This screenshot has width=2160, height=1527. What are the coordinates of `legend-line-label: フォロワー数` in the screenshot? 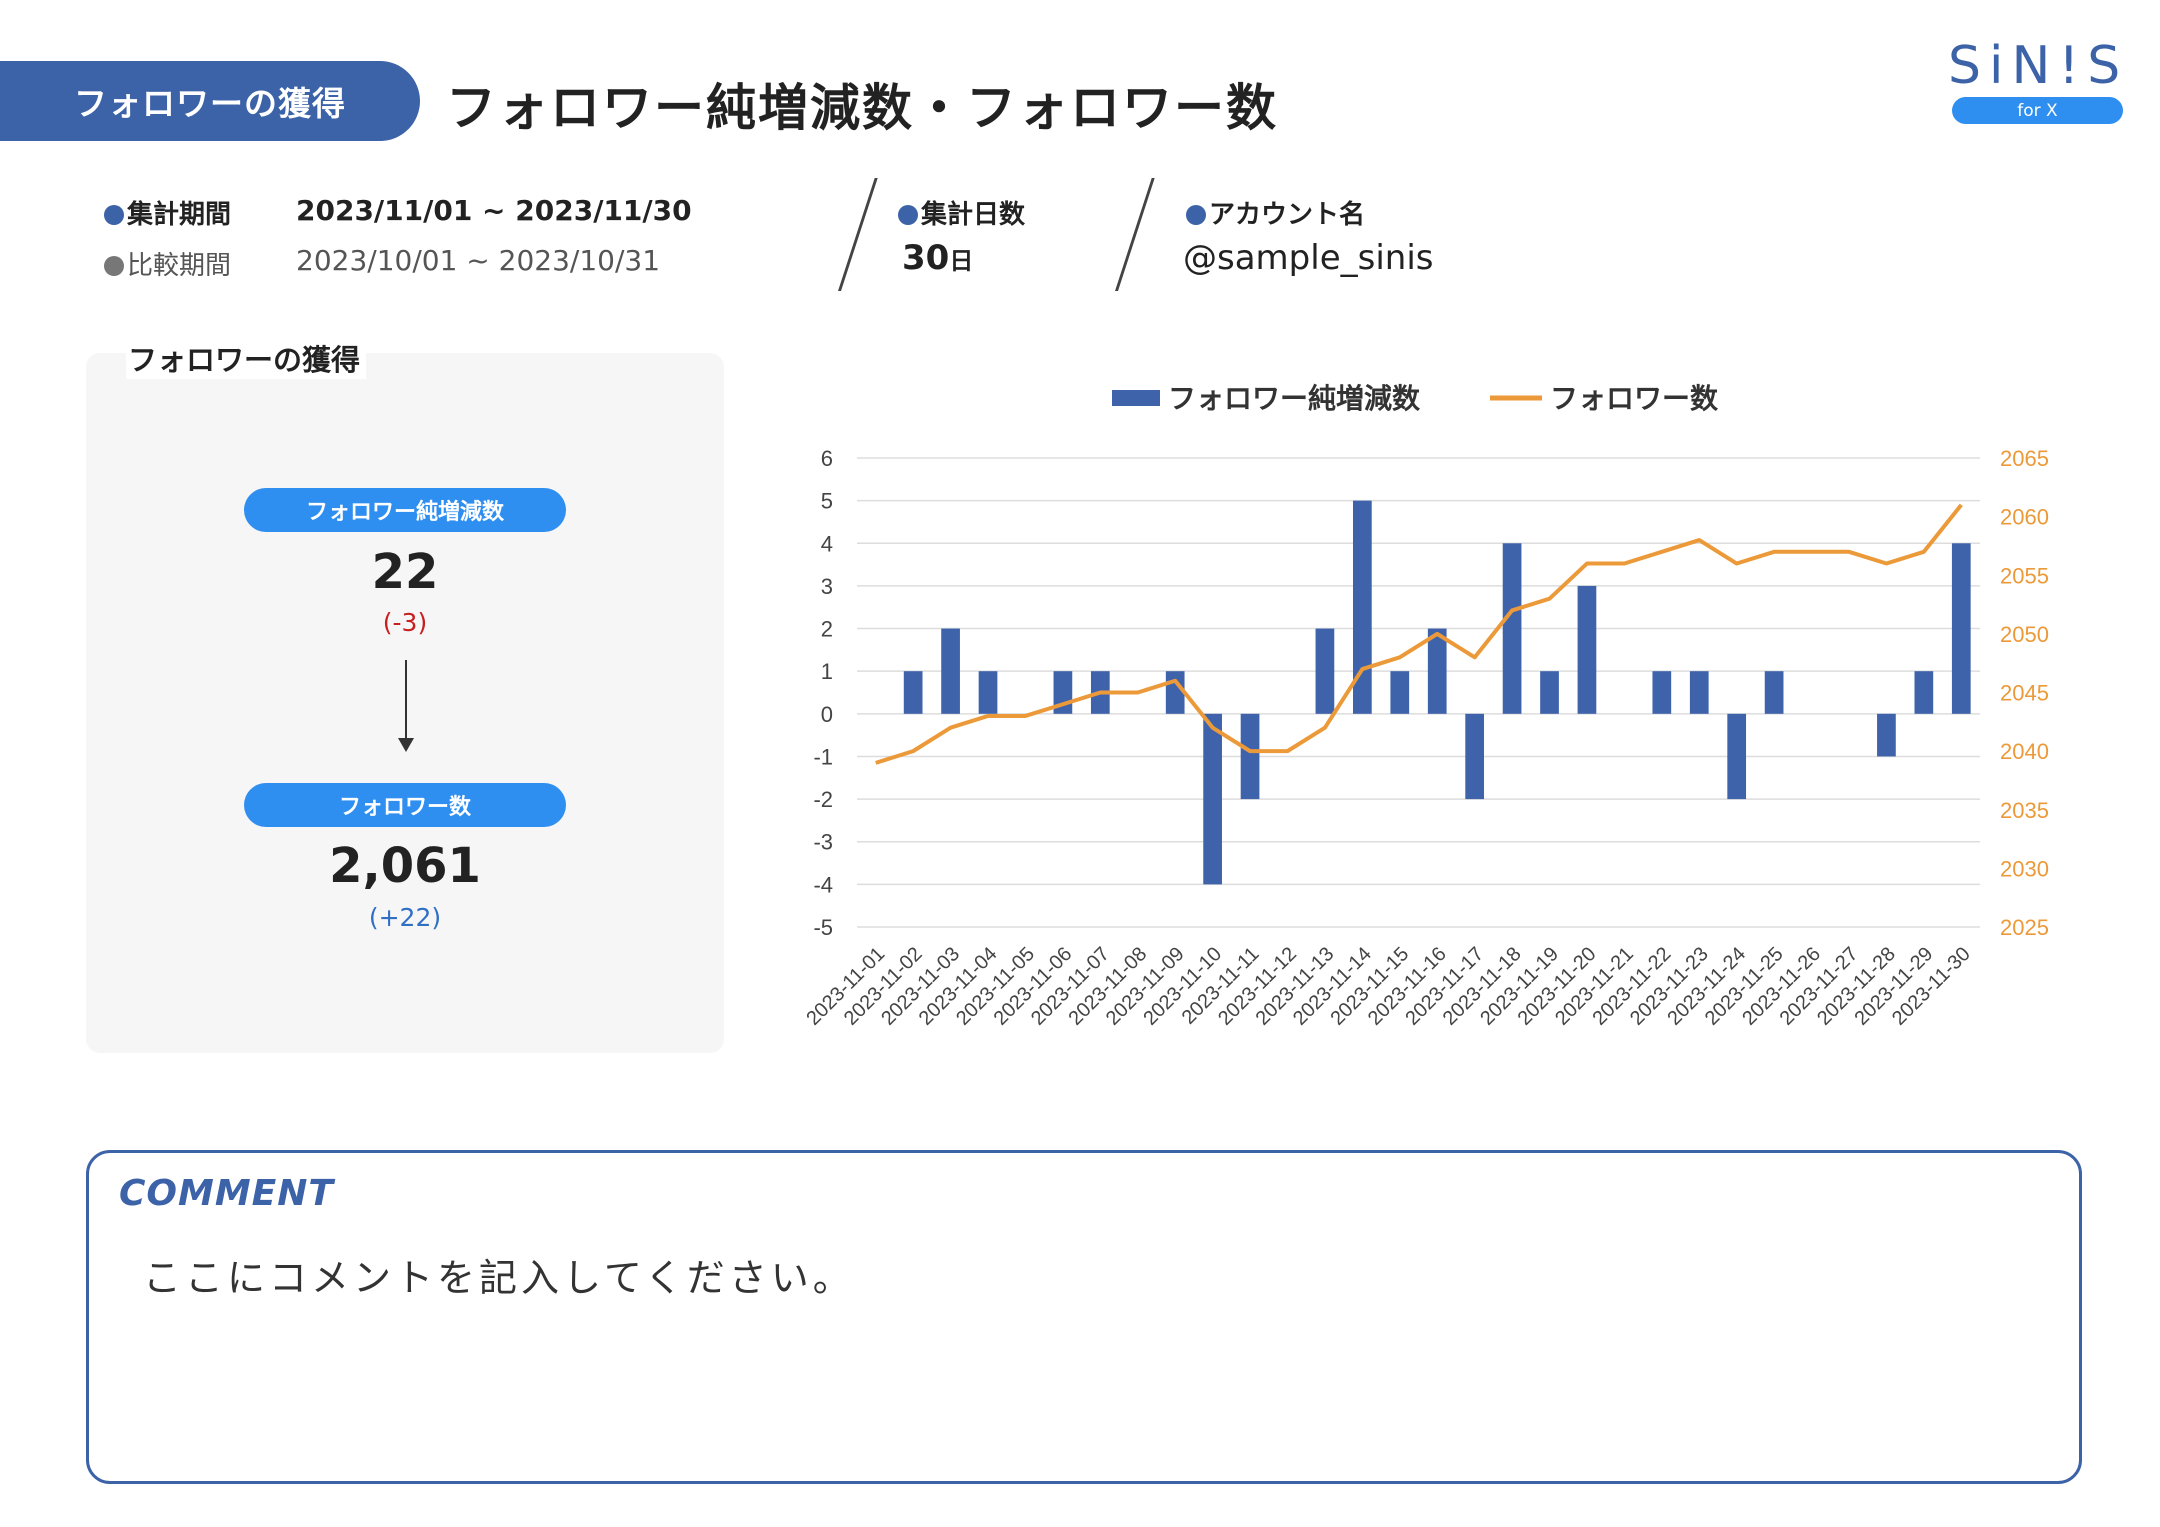 It's located at (1634, 398).